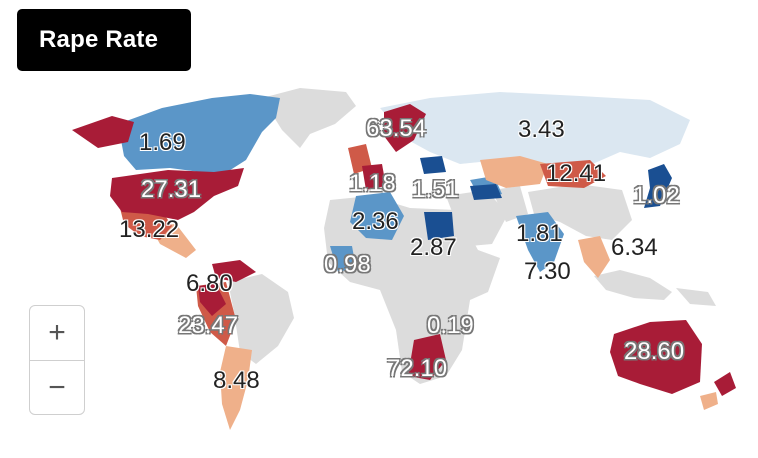 This screenshot has height=458, width=758. I want to click on value-label-canada: 1.69, so click(162, 142).